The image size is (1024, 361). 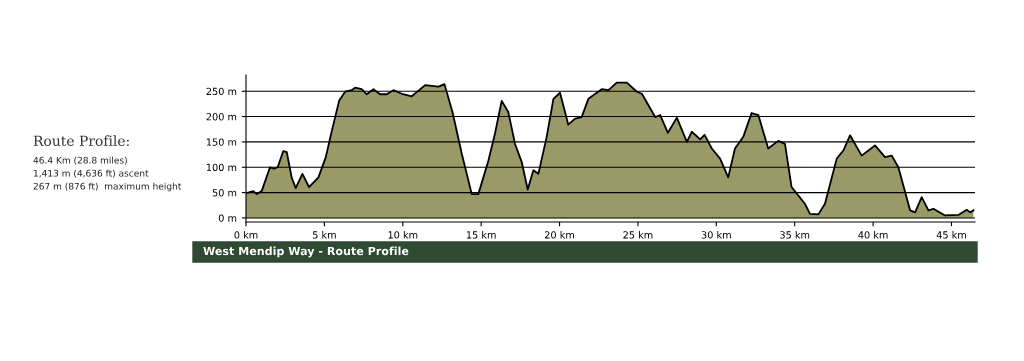 What do you see at coordinates (227, 218) in the screenshot?
I see `y-tick-label: 0 m` at bounding box center [227, 218].